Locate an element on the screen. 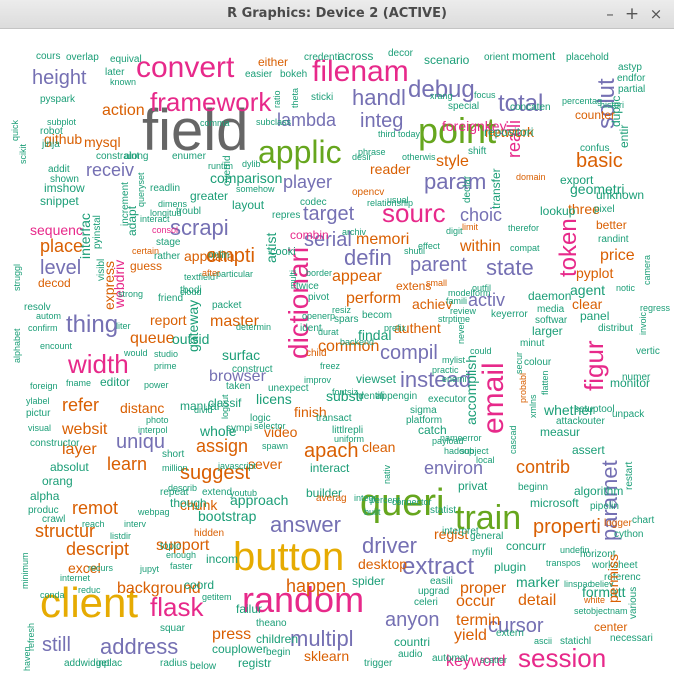 This screenshot has width=674, height=698. word-statist: statist is located at coordinates (443, 510).